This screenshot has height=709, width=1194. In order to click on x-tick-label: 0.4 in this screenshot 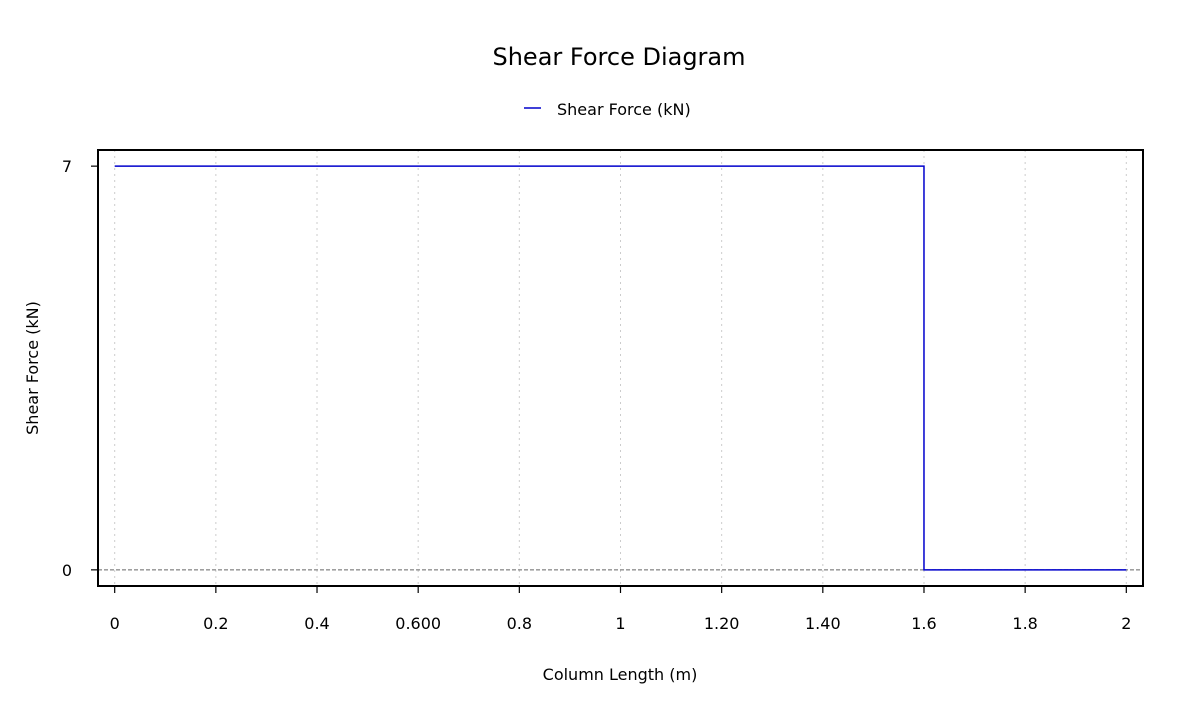, I will do `click(316, 623)`.